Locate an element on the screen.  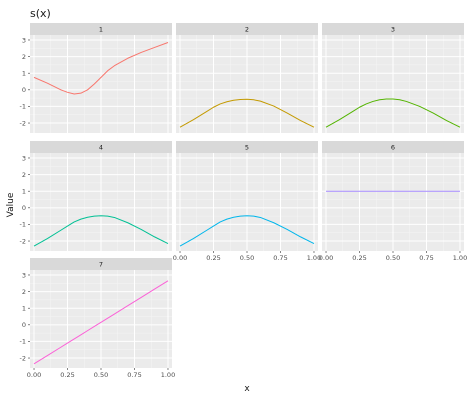
facet-panel-3: 3 is located at coordinates (393, 78).